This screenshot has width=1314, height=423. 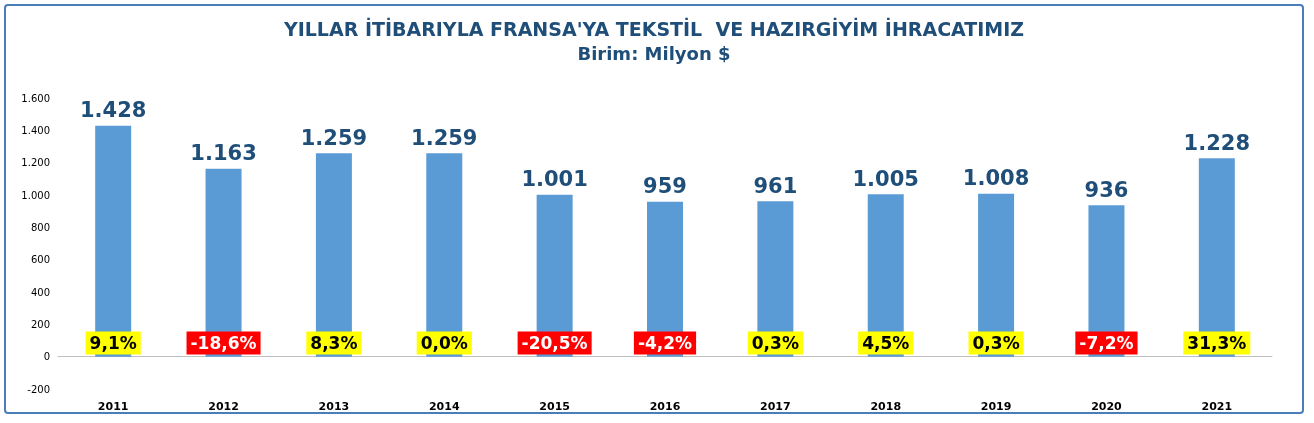 What do you see at coordinates (444, 343) in the screenshot?
I see `annotation: 0,0%` at bounding box center [444, 343].